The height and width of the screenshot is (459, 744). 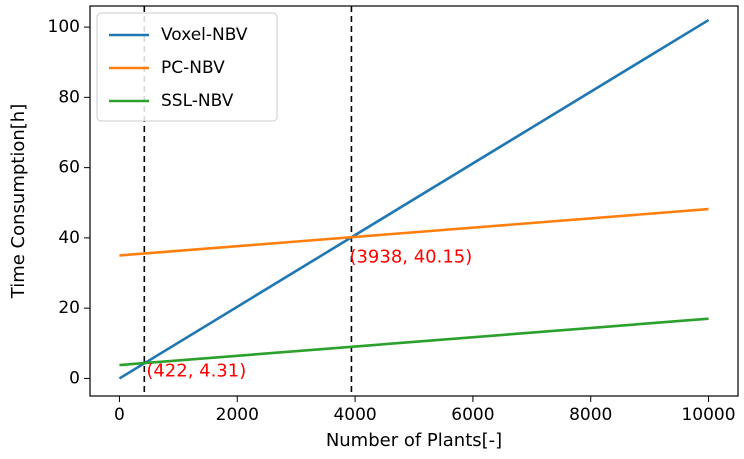 I want to click on legend-label-voxel-nbv: Voxel-NBV, so click(x=204, y=35).